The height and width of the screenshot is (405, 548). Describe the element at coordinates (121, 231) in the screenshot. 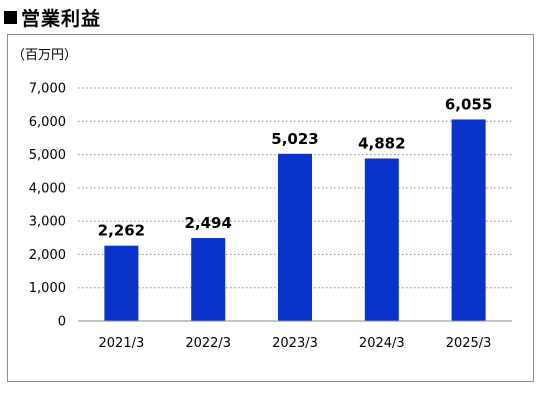

I see `data-label: 2,262` at that location.